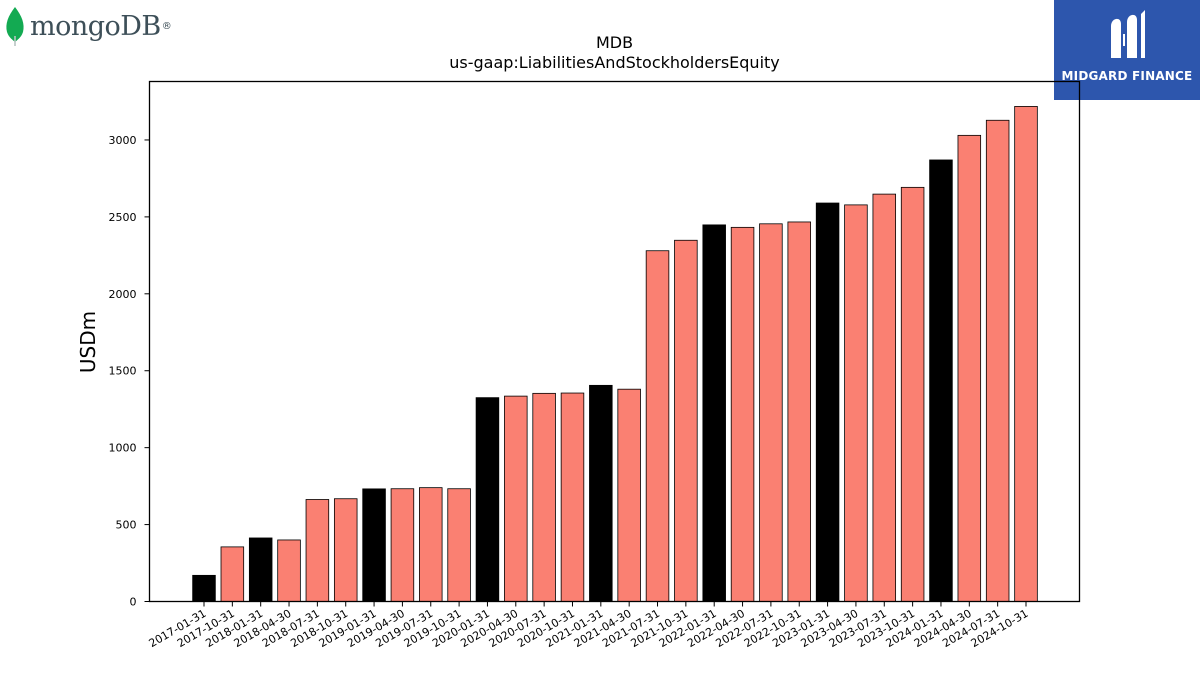 This screenshot has height=675, width=1200. I want to click on y-tick-label: 500, so click(126, 525).